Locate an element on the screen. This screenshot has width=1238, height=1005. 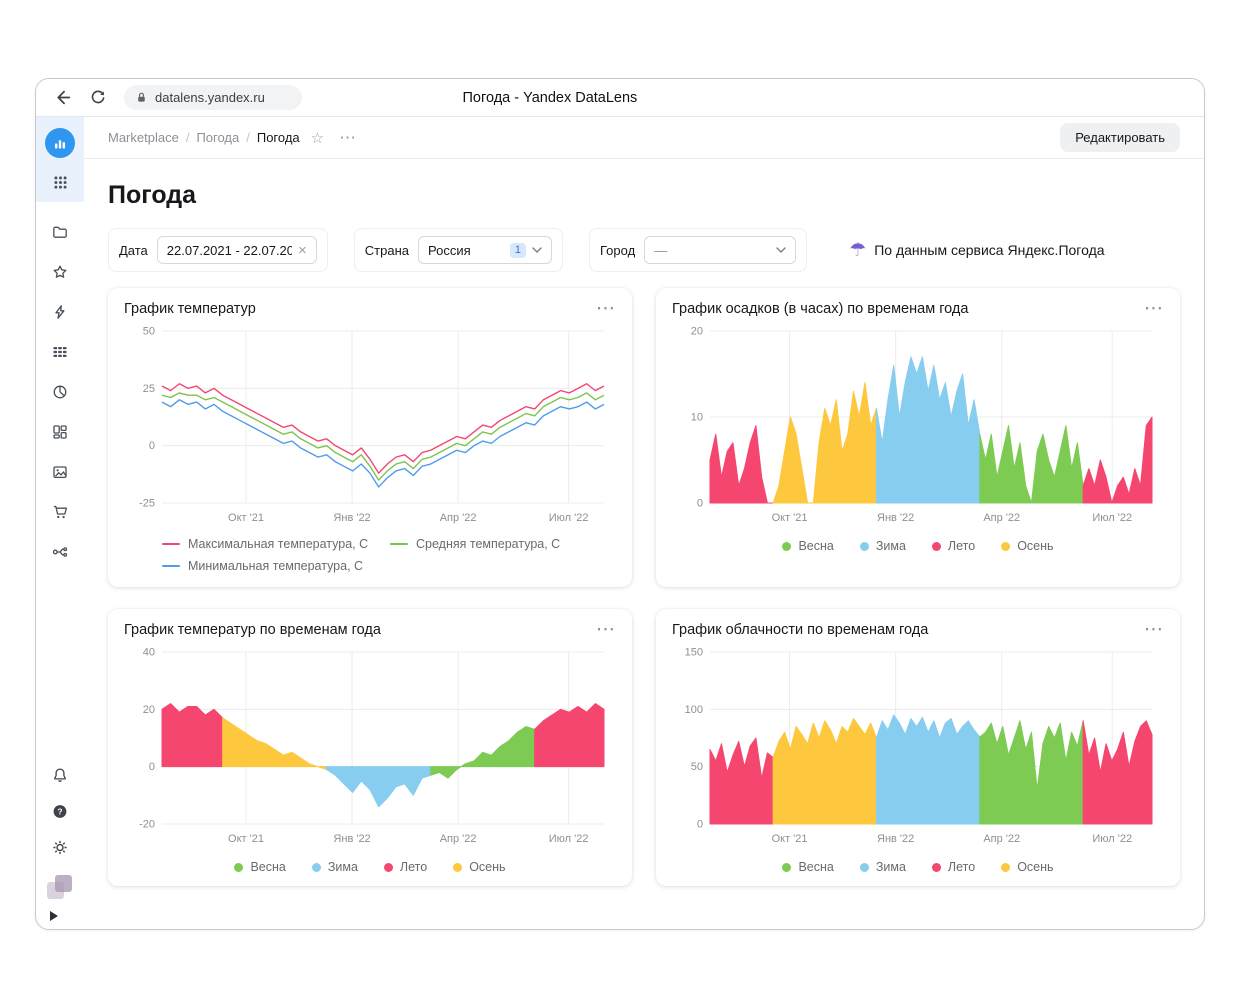
city-filter-label: Город is located at coordinates (618, 250).